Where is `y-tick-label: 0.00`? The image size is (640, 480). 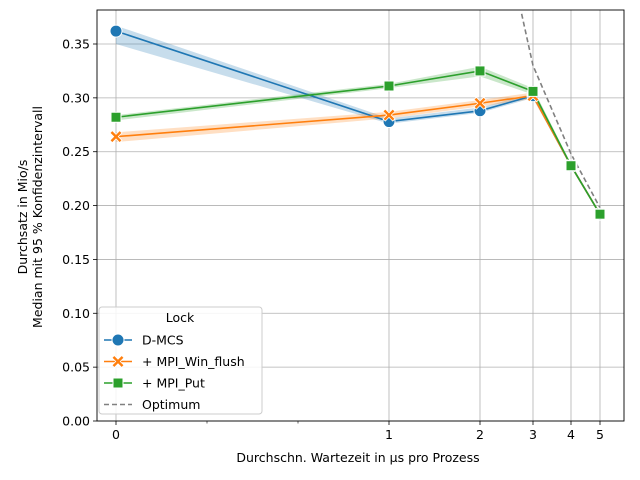 y-tick-label: 0.00 is located at coordinates (76, 421).